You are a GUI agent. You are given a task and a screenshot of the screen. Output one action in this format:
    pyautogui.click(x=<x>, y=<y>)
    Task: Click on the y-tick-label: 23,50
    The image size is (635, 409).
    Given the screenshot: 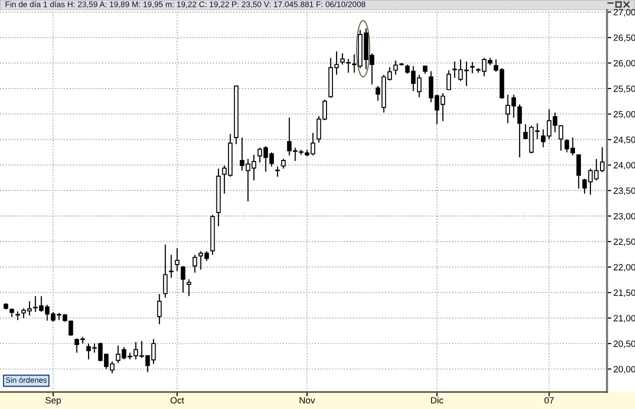 What is the action you would take?
    pyautogui.click(x=624, y=191)
    